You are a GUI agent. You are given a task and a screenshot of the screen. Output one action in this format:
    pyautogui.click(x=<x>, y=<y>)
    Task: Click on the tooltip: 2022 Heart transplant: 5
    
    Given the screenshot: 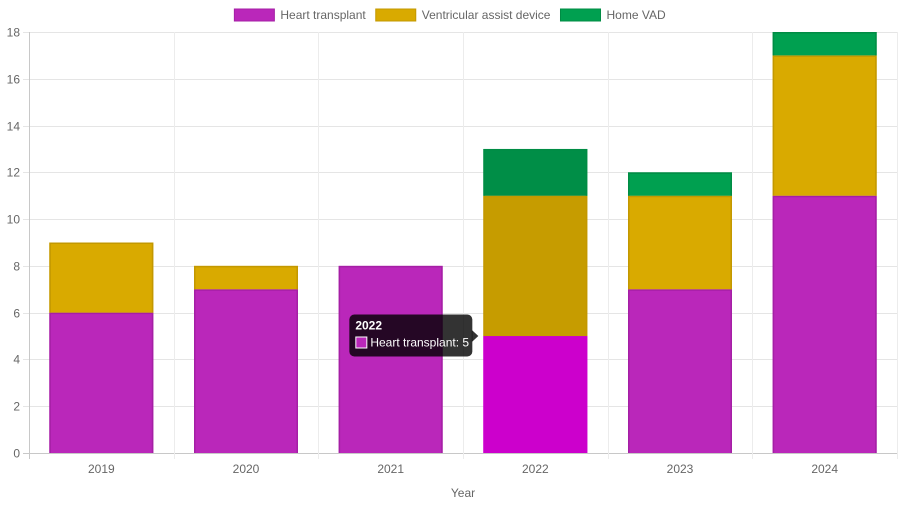 What is the action you would take?
    pyautogui.click(x=414, y=335)
    